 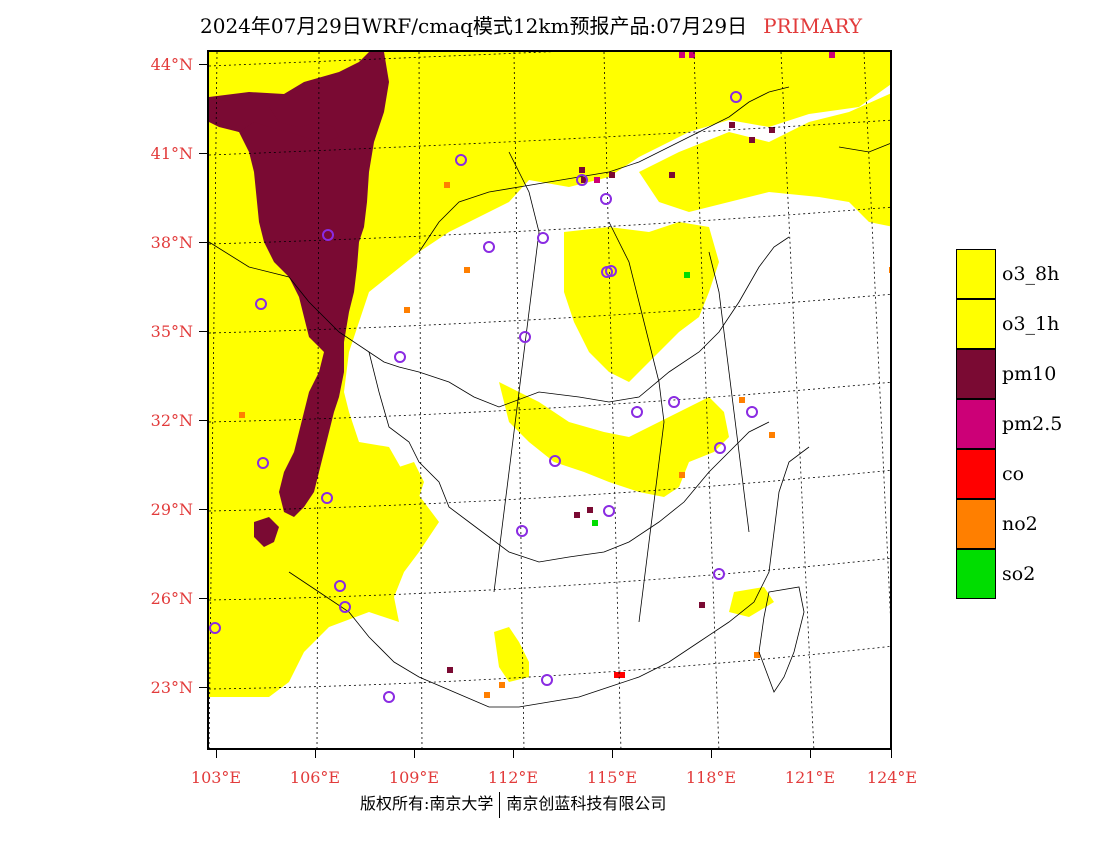 What do you see at coordinates (276, 119) in the screenshot?
I see `pm10-region-north-cap` at bounding box center [276, 119].